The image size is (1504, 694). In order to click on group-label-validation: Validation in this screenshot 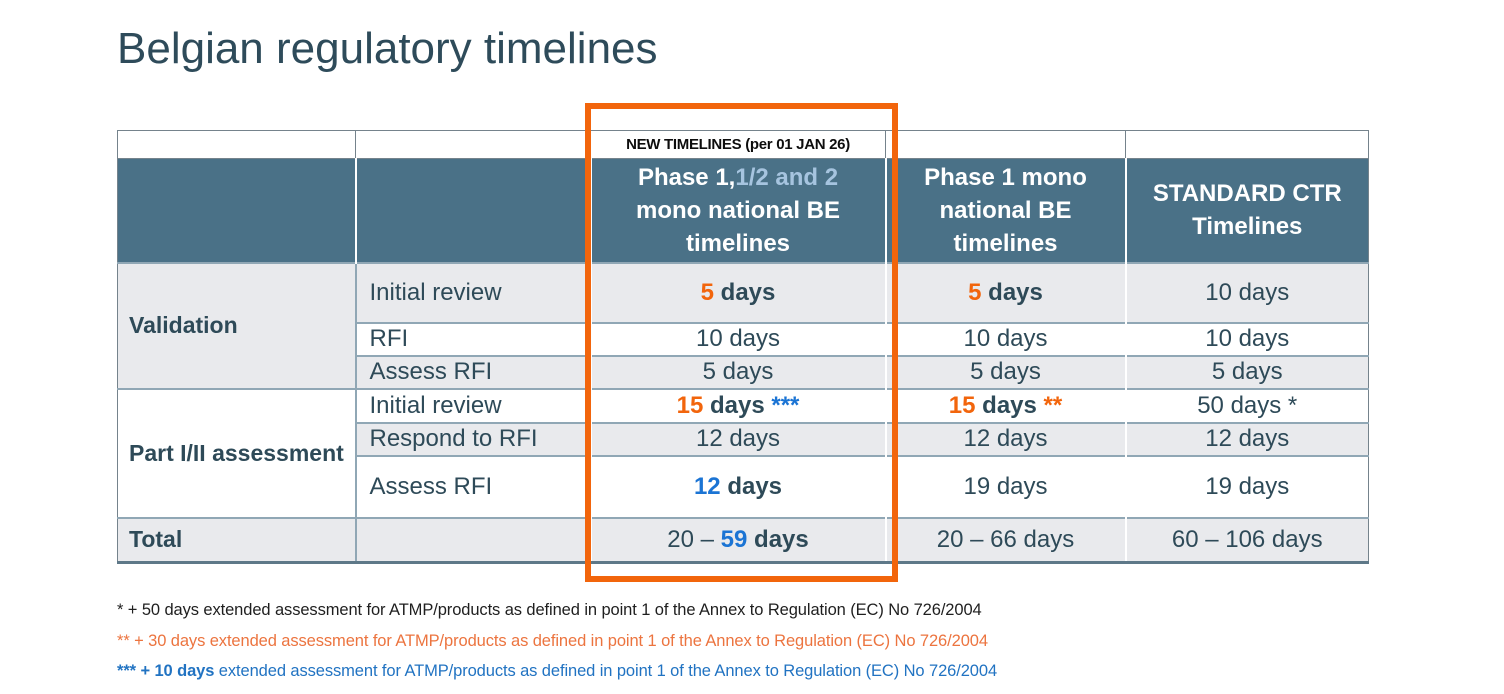, I will do `click(237, 325)`.